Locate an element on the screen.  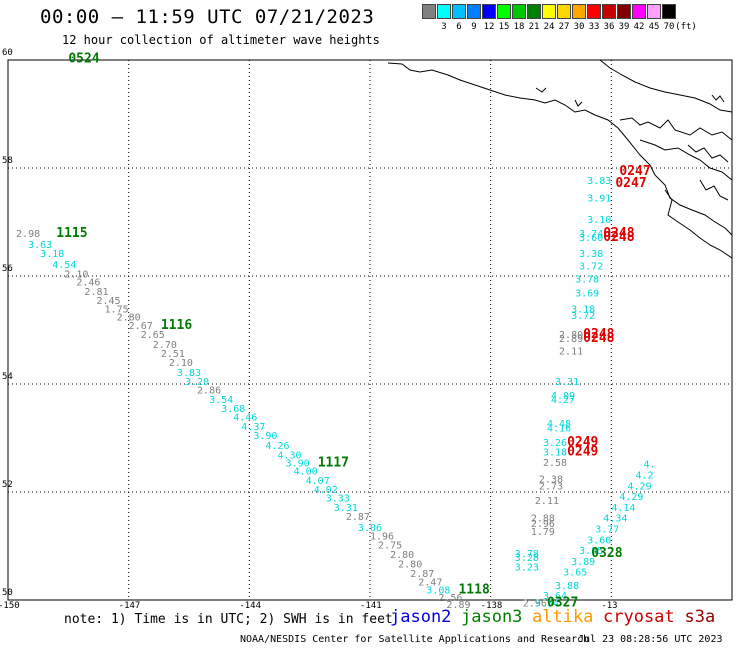
wave-height-label: 3.69 is located at coordinates (587, 294).